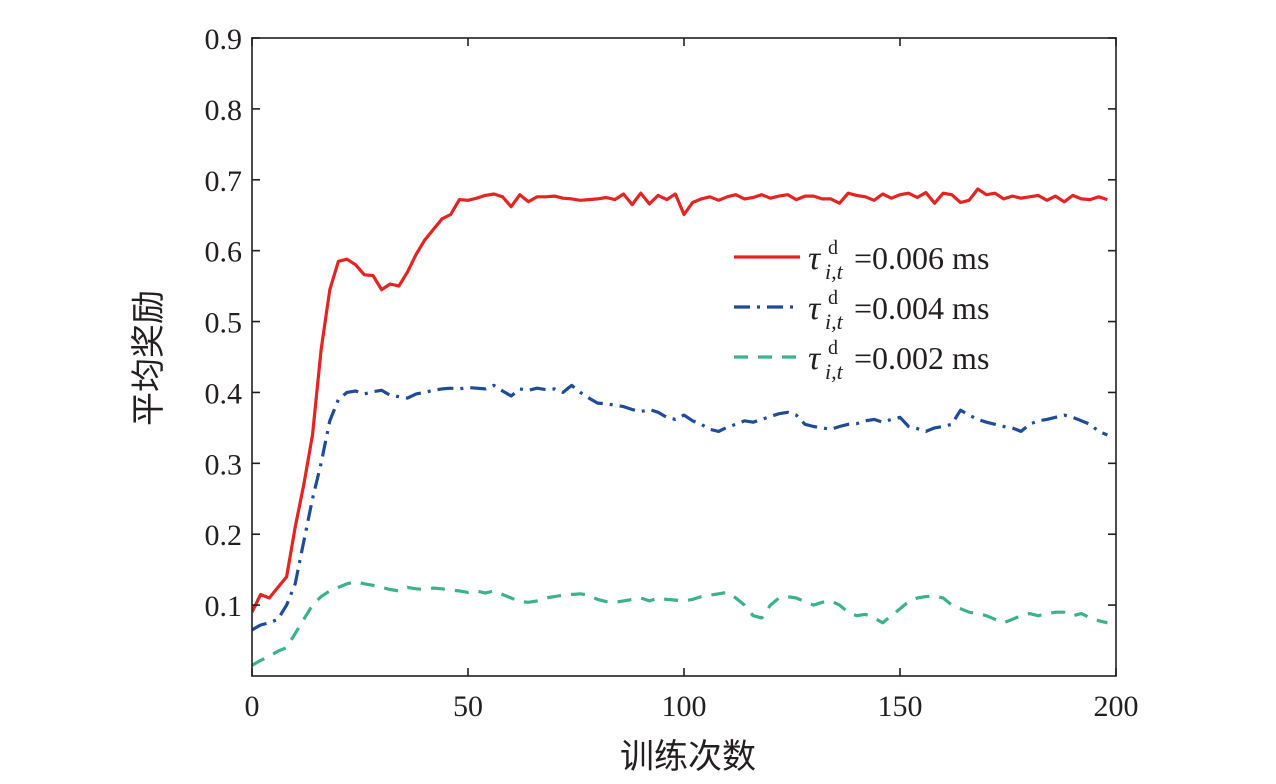 This screenshot has width=1276, height=784. What do you see at coordinates (224, 252) in the screenshot?
I see `y-tick-label: 0.6` at bounding box center [224, 252].